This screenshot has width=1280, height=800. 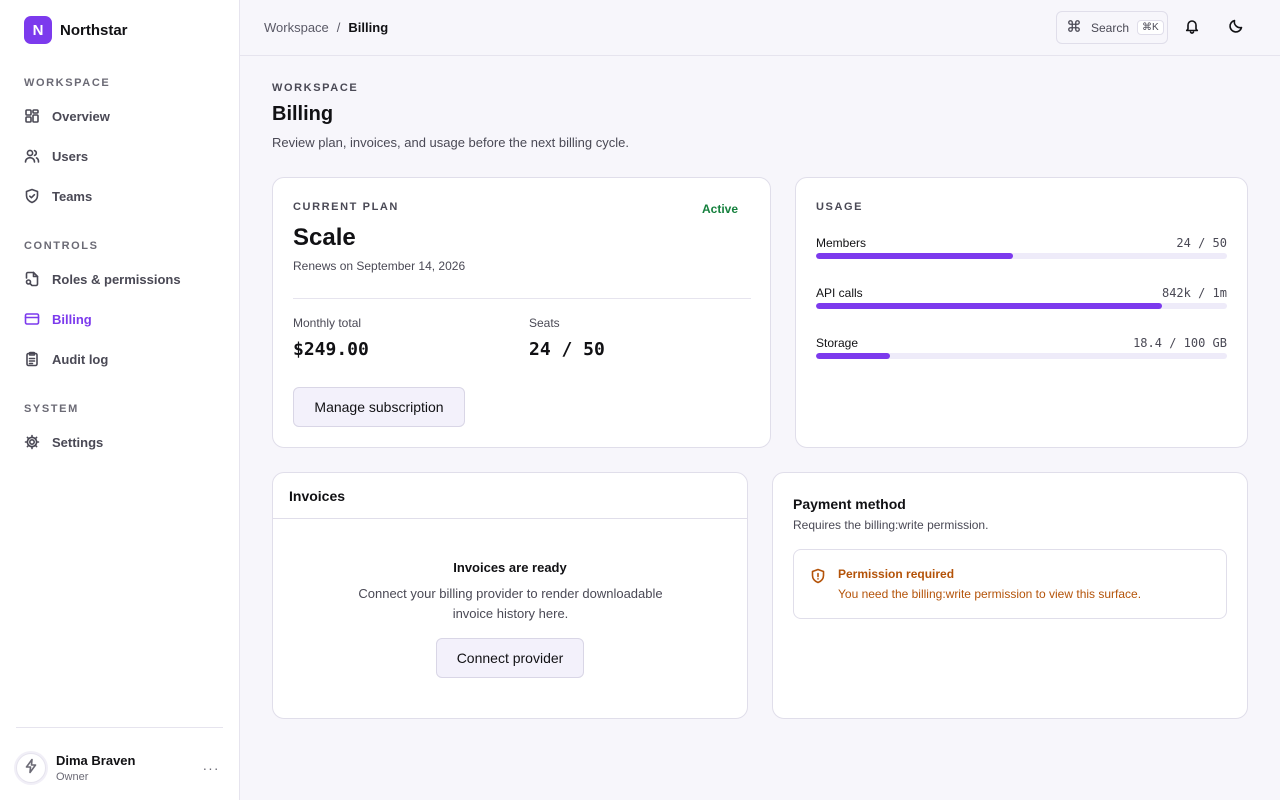 What do you see at coordinates (1079, 27) in the screenshot?
I see `command-icon` at bounding box center [1079, 27].